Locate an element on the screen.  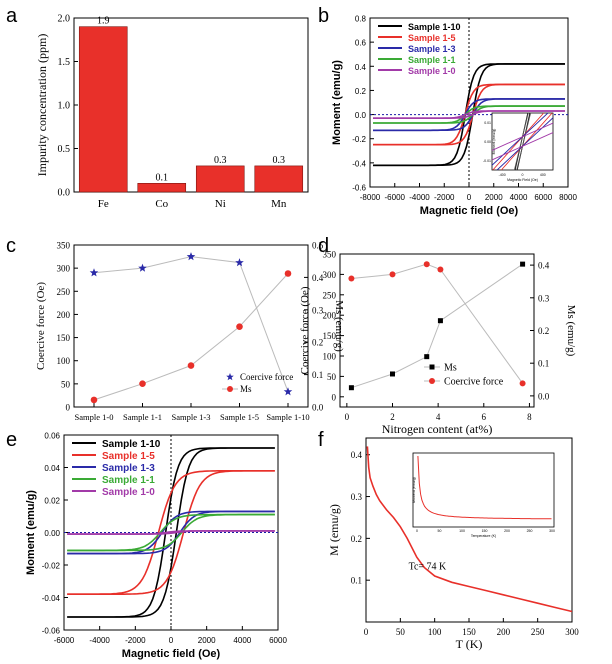
chart-c-ytick-label: 250 is located at coordinates (64, 292).